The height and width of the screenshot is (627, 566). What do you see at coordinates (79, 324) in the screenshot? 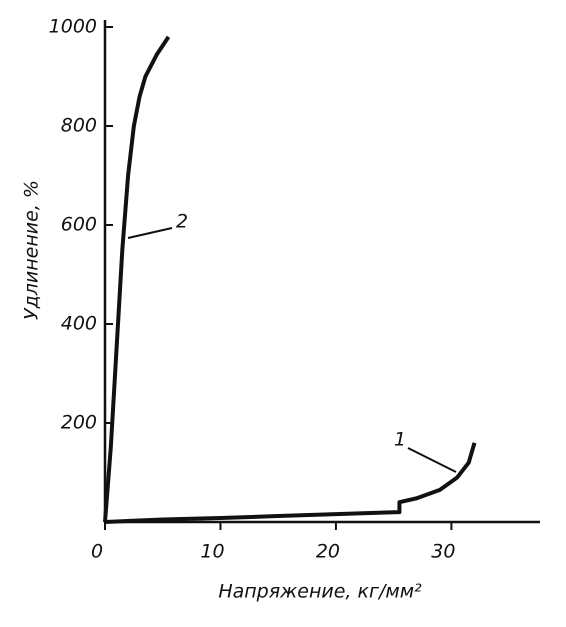
I see `y-tick-label: 400` at bounding box center [79, 324].